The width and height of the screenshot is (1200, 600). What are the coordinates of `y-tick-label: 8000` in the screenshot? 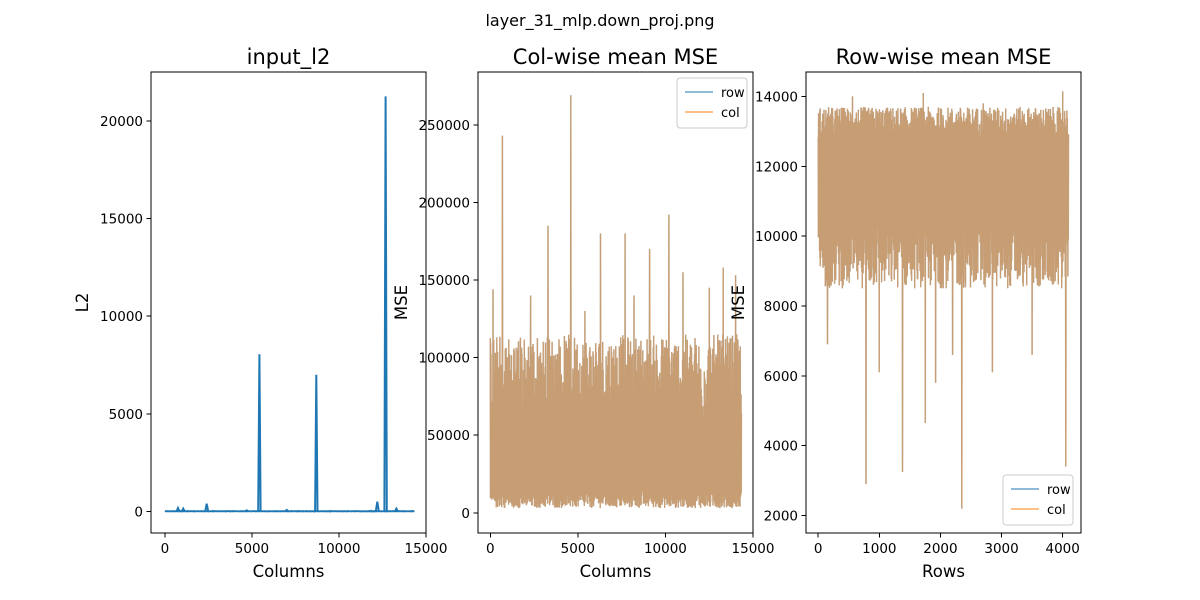 It's located at (781, 307).